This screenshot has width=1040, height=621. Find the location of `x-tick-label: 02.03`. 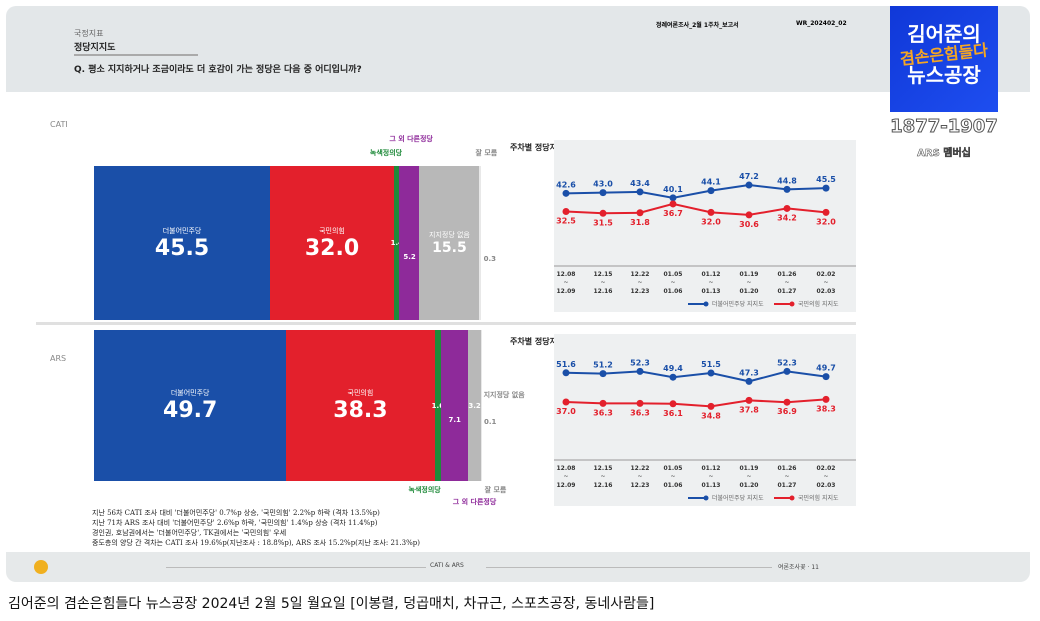

x-tick-label: 02.03 is located at coordinates (826, 485).